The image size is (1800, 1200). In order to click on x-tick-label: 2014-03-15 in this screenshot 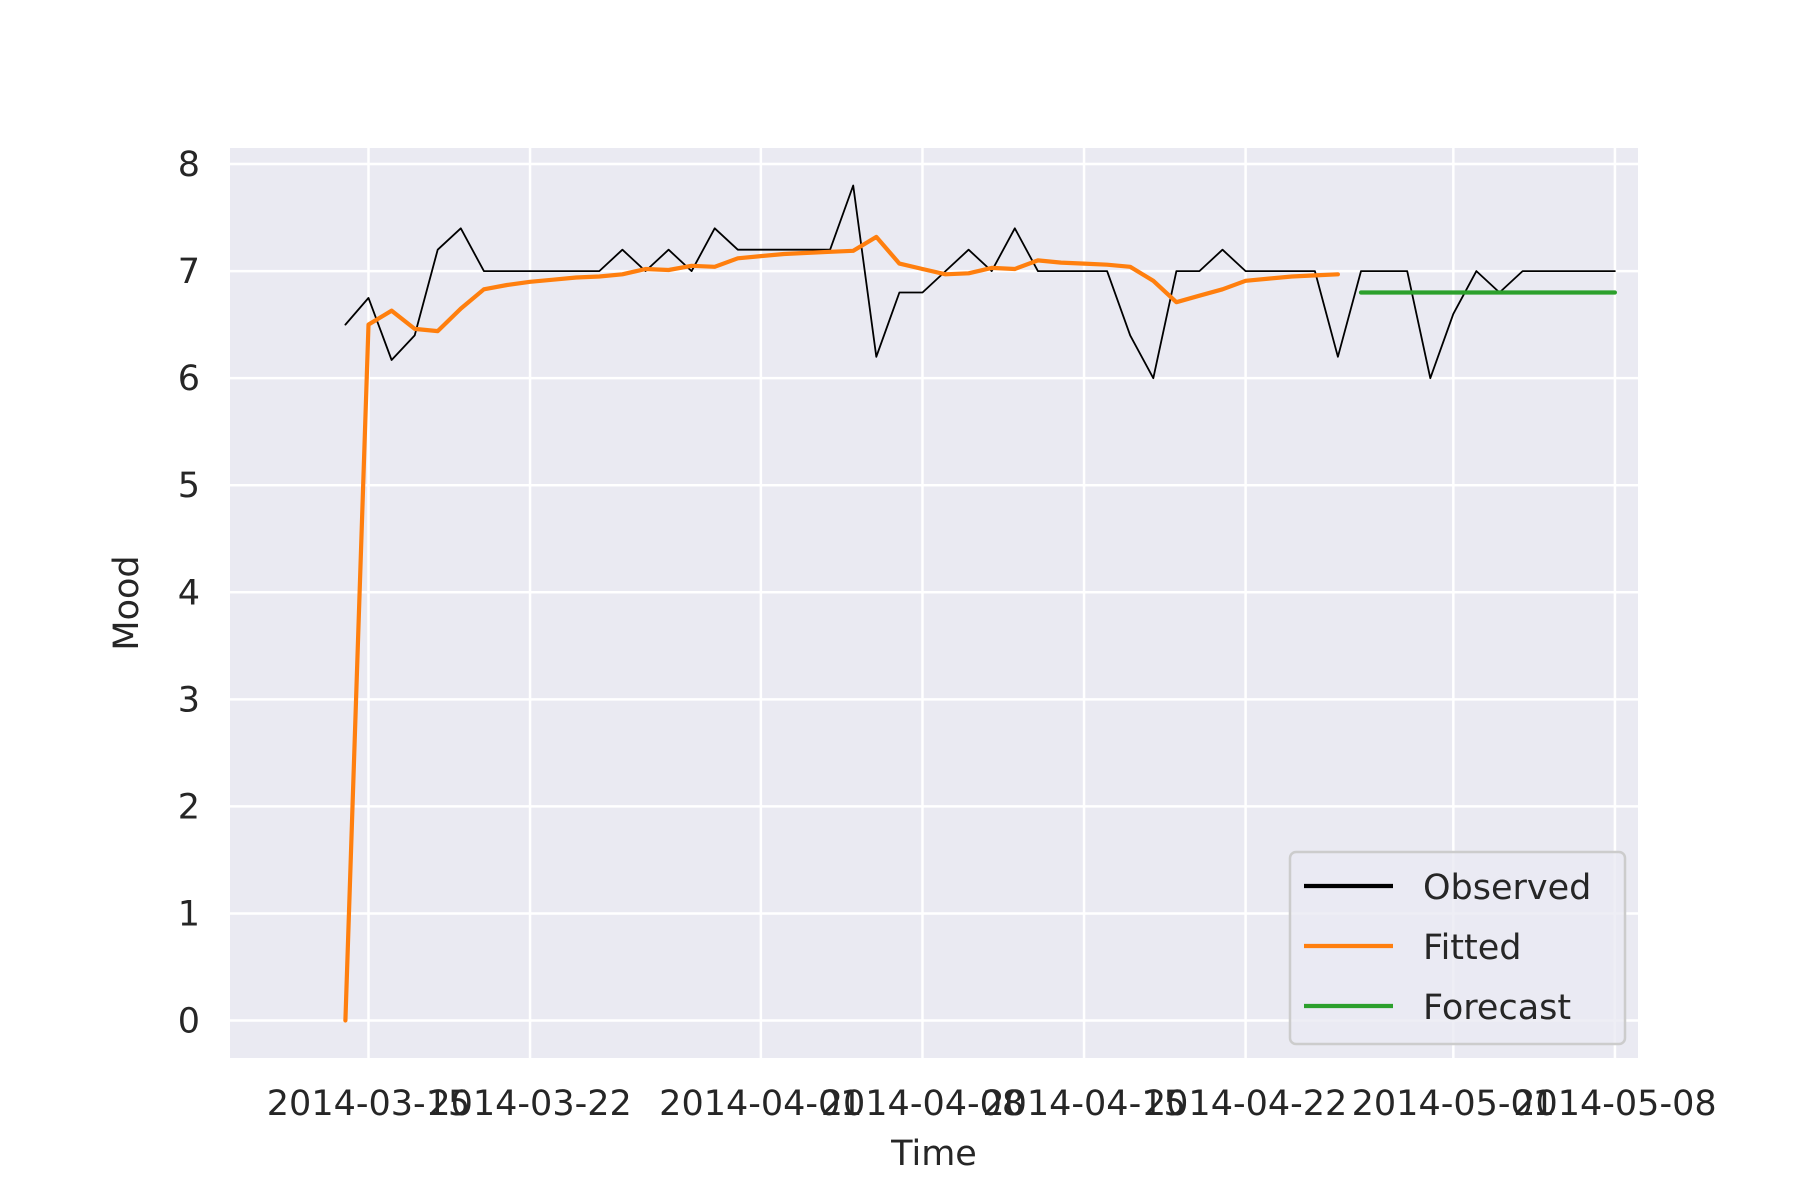, I will do `click(368, 1104)`.